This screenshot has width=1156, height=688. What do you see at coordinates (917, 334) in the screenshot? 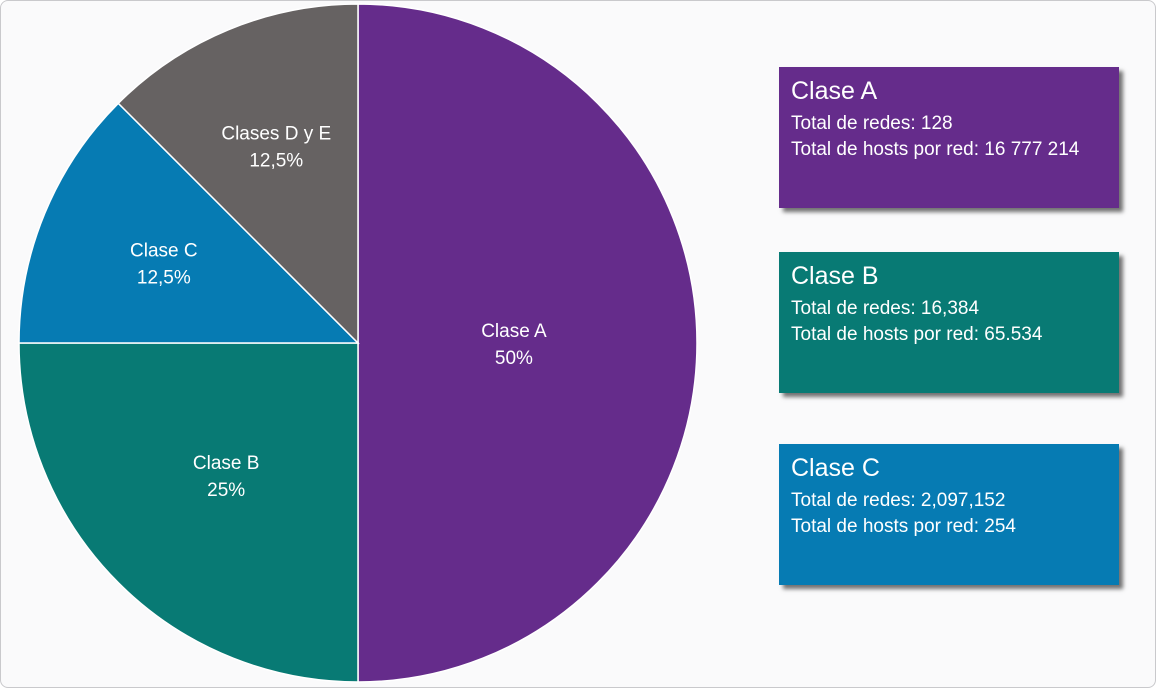
I see `card-hosts: Total de hosts por red: 65.534` at bounding box center [917, 334].